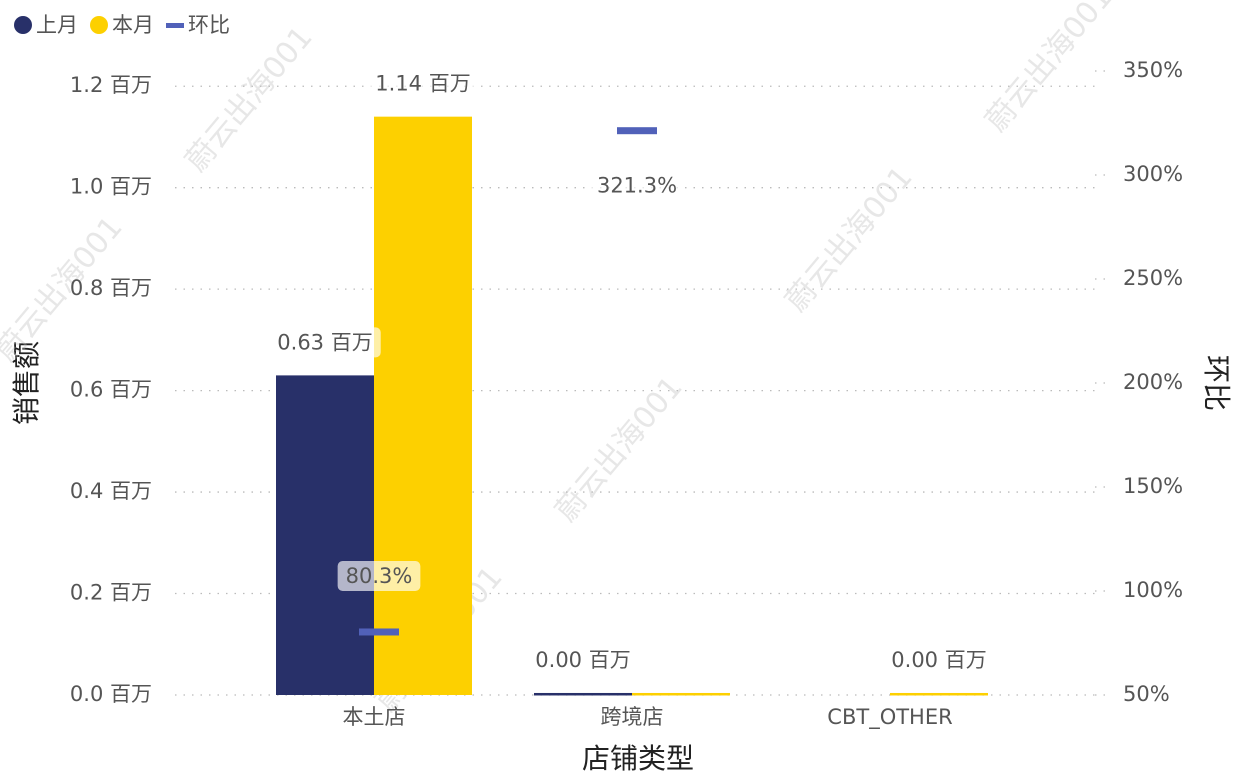  I want to click on data-label: 80.3%, so click(379, 576).